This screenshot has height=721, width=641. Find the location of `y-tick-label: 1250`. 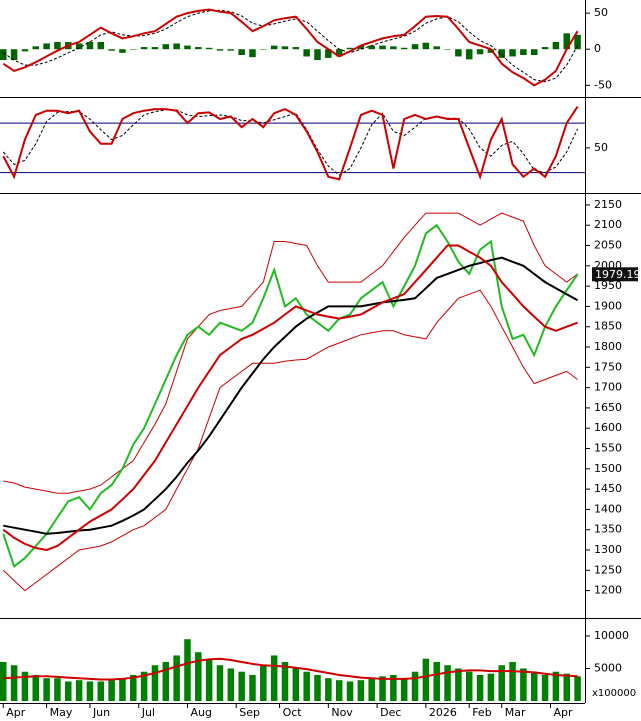

y-tick-label: 1250 is located at coordinates (608, 569).